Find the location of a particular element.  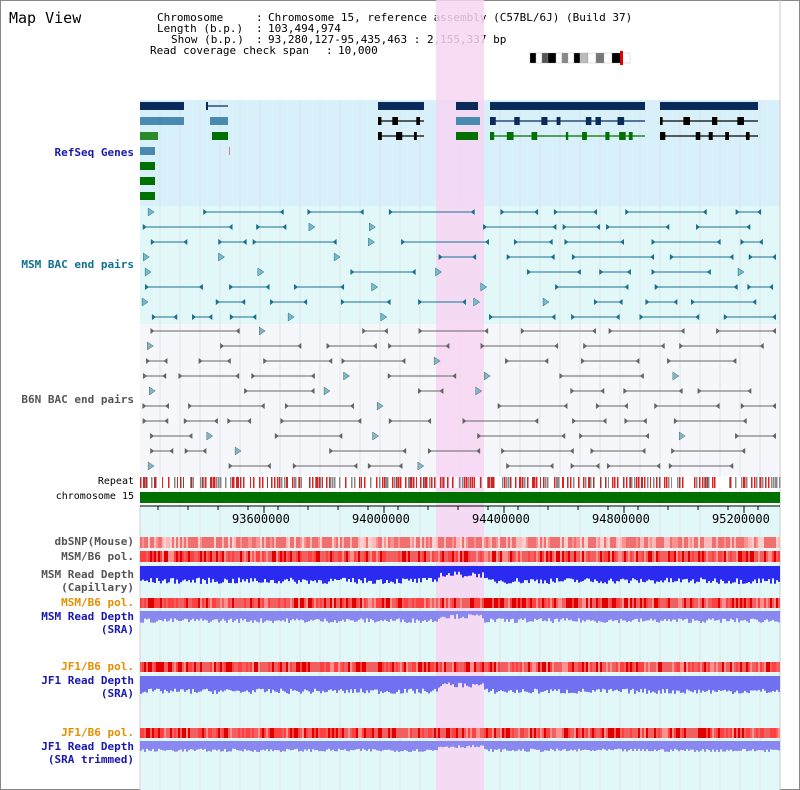

track-label-dbsnp: dbSNP(Mouse) is located at coordinates (94, 541).